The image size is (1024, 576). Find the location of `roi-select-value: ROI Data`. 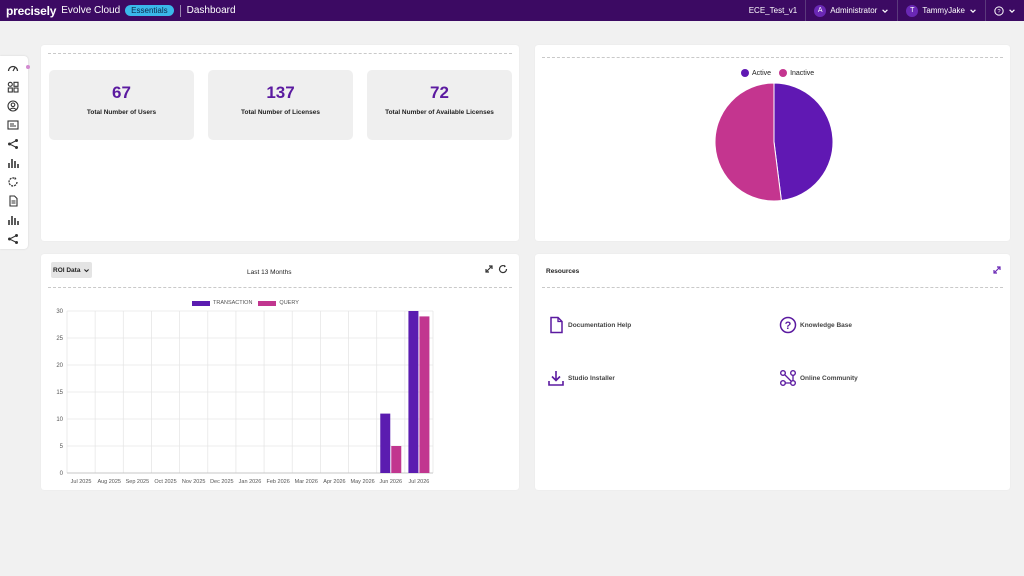

roi-select-value: ROI Data is located at coordinates (67, 270).